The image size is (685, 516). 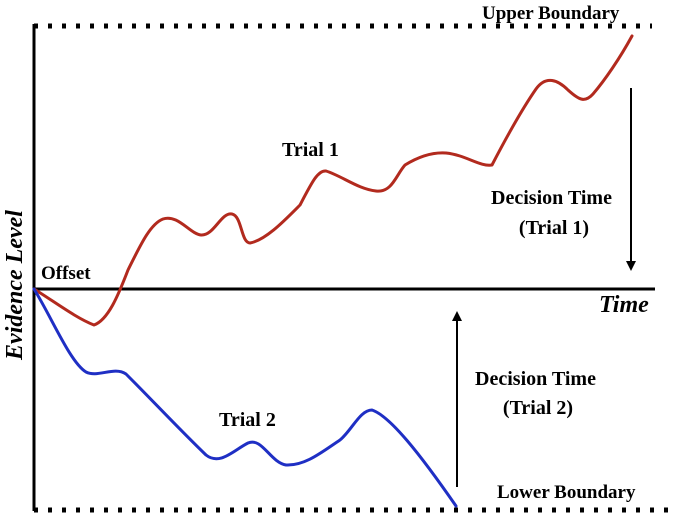 What do you see at coordinates (624, 305) in the screenshot?
I see `time-axis-label: Time` at bounding box center [624, 305].